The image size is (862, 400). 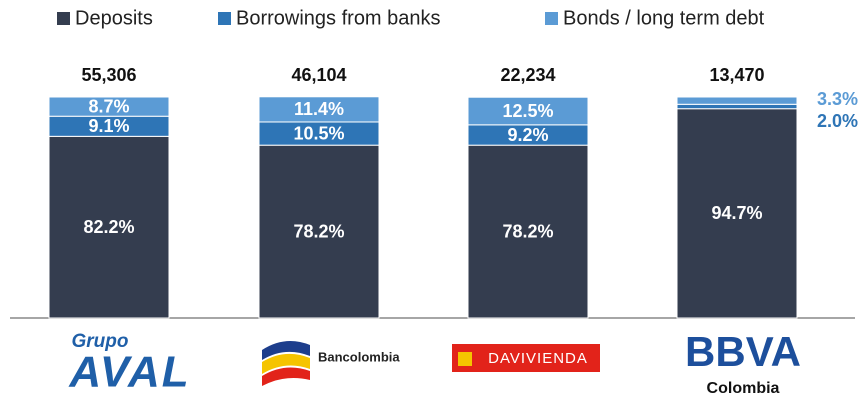 I want to click on value-label: 82.2%, so click(x=108, y=227).